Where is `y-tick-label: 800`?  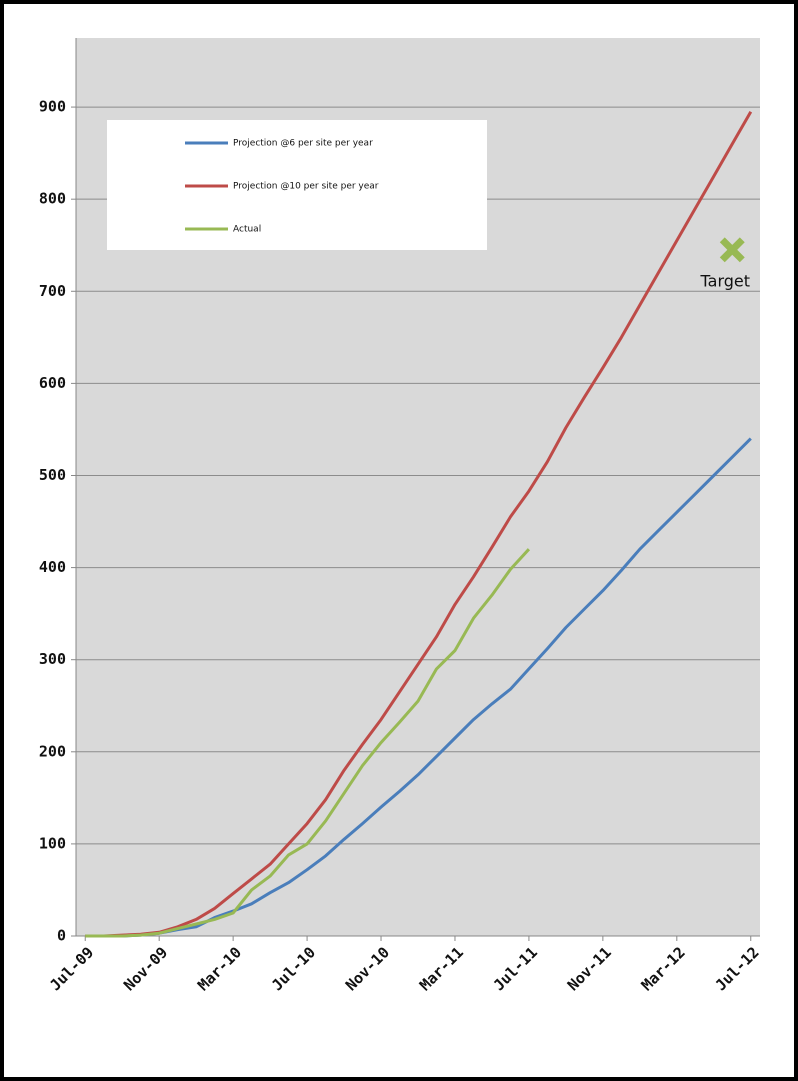 y-tick-label: 800 is located at coordinates (52, 199).